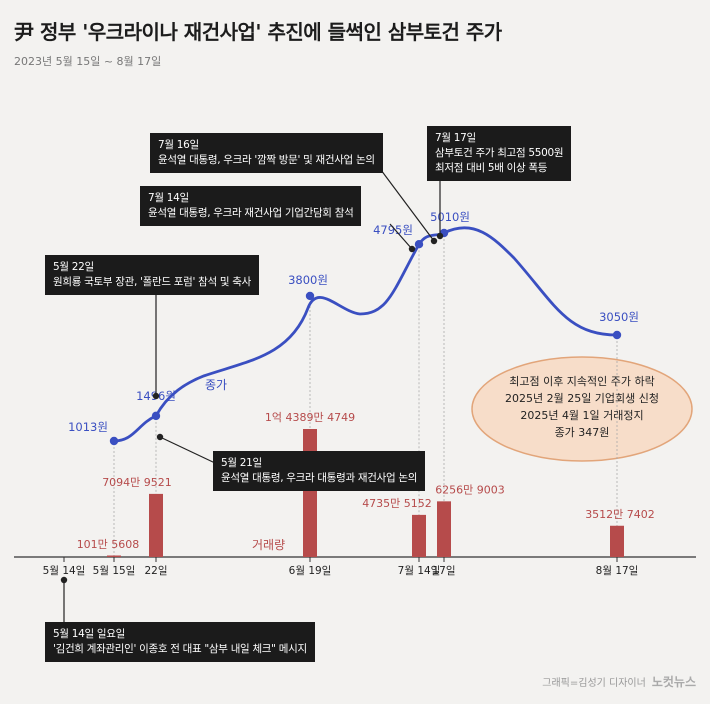  I want to click on annotation-jul17-text: 삼부토건 주가 최고점 5500원, so click(499, 153).